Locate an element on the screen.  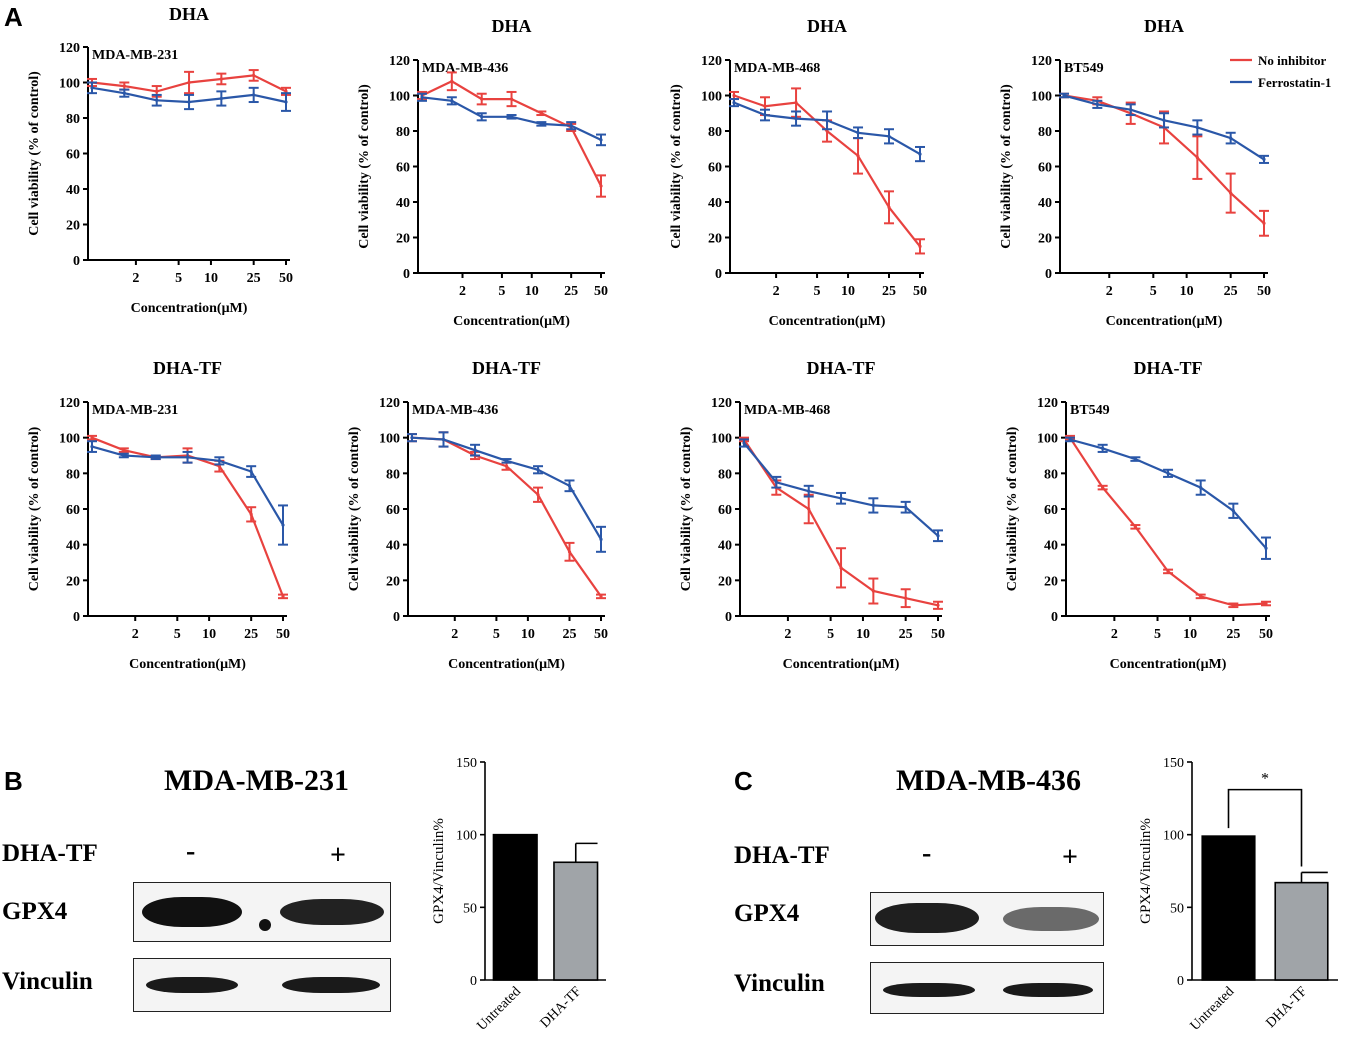
blot-b-gpx4-band-treated is located at coordinates (332, 912).